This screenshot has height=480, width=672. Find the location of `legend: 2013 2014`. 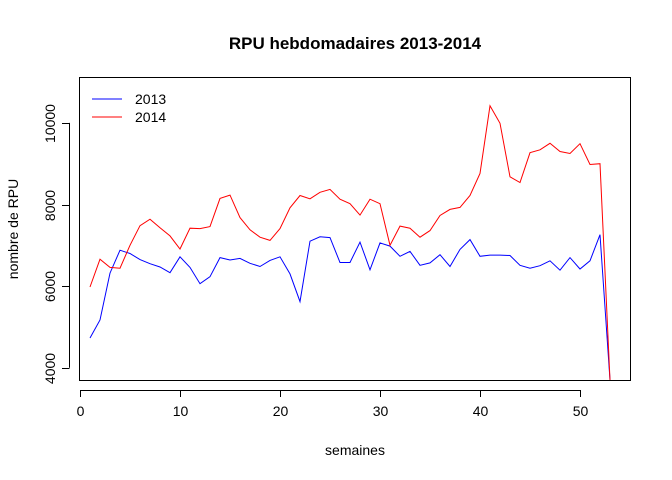

legend: 2013 2014 is located at coordinates (129, 108).